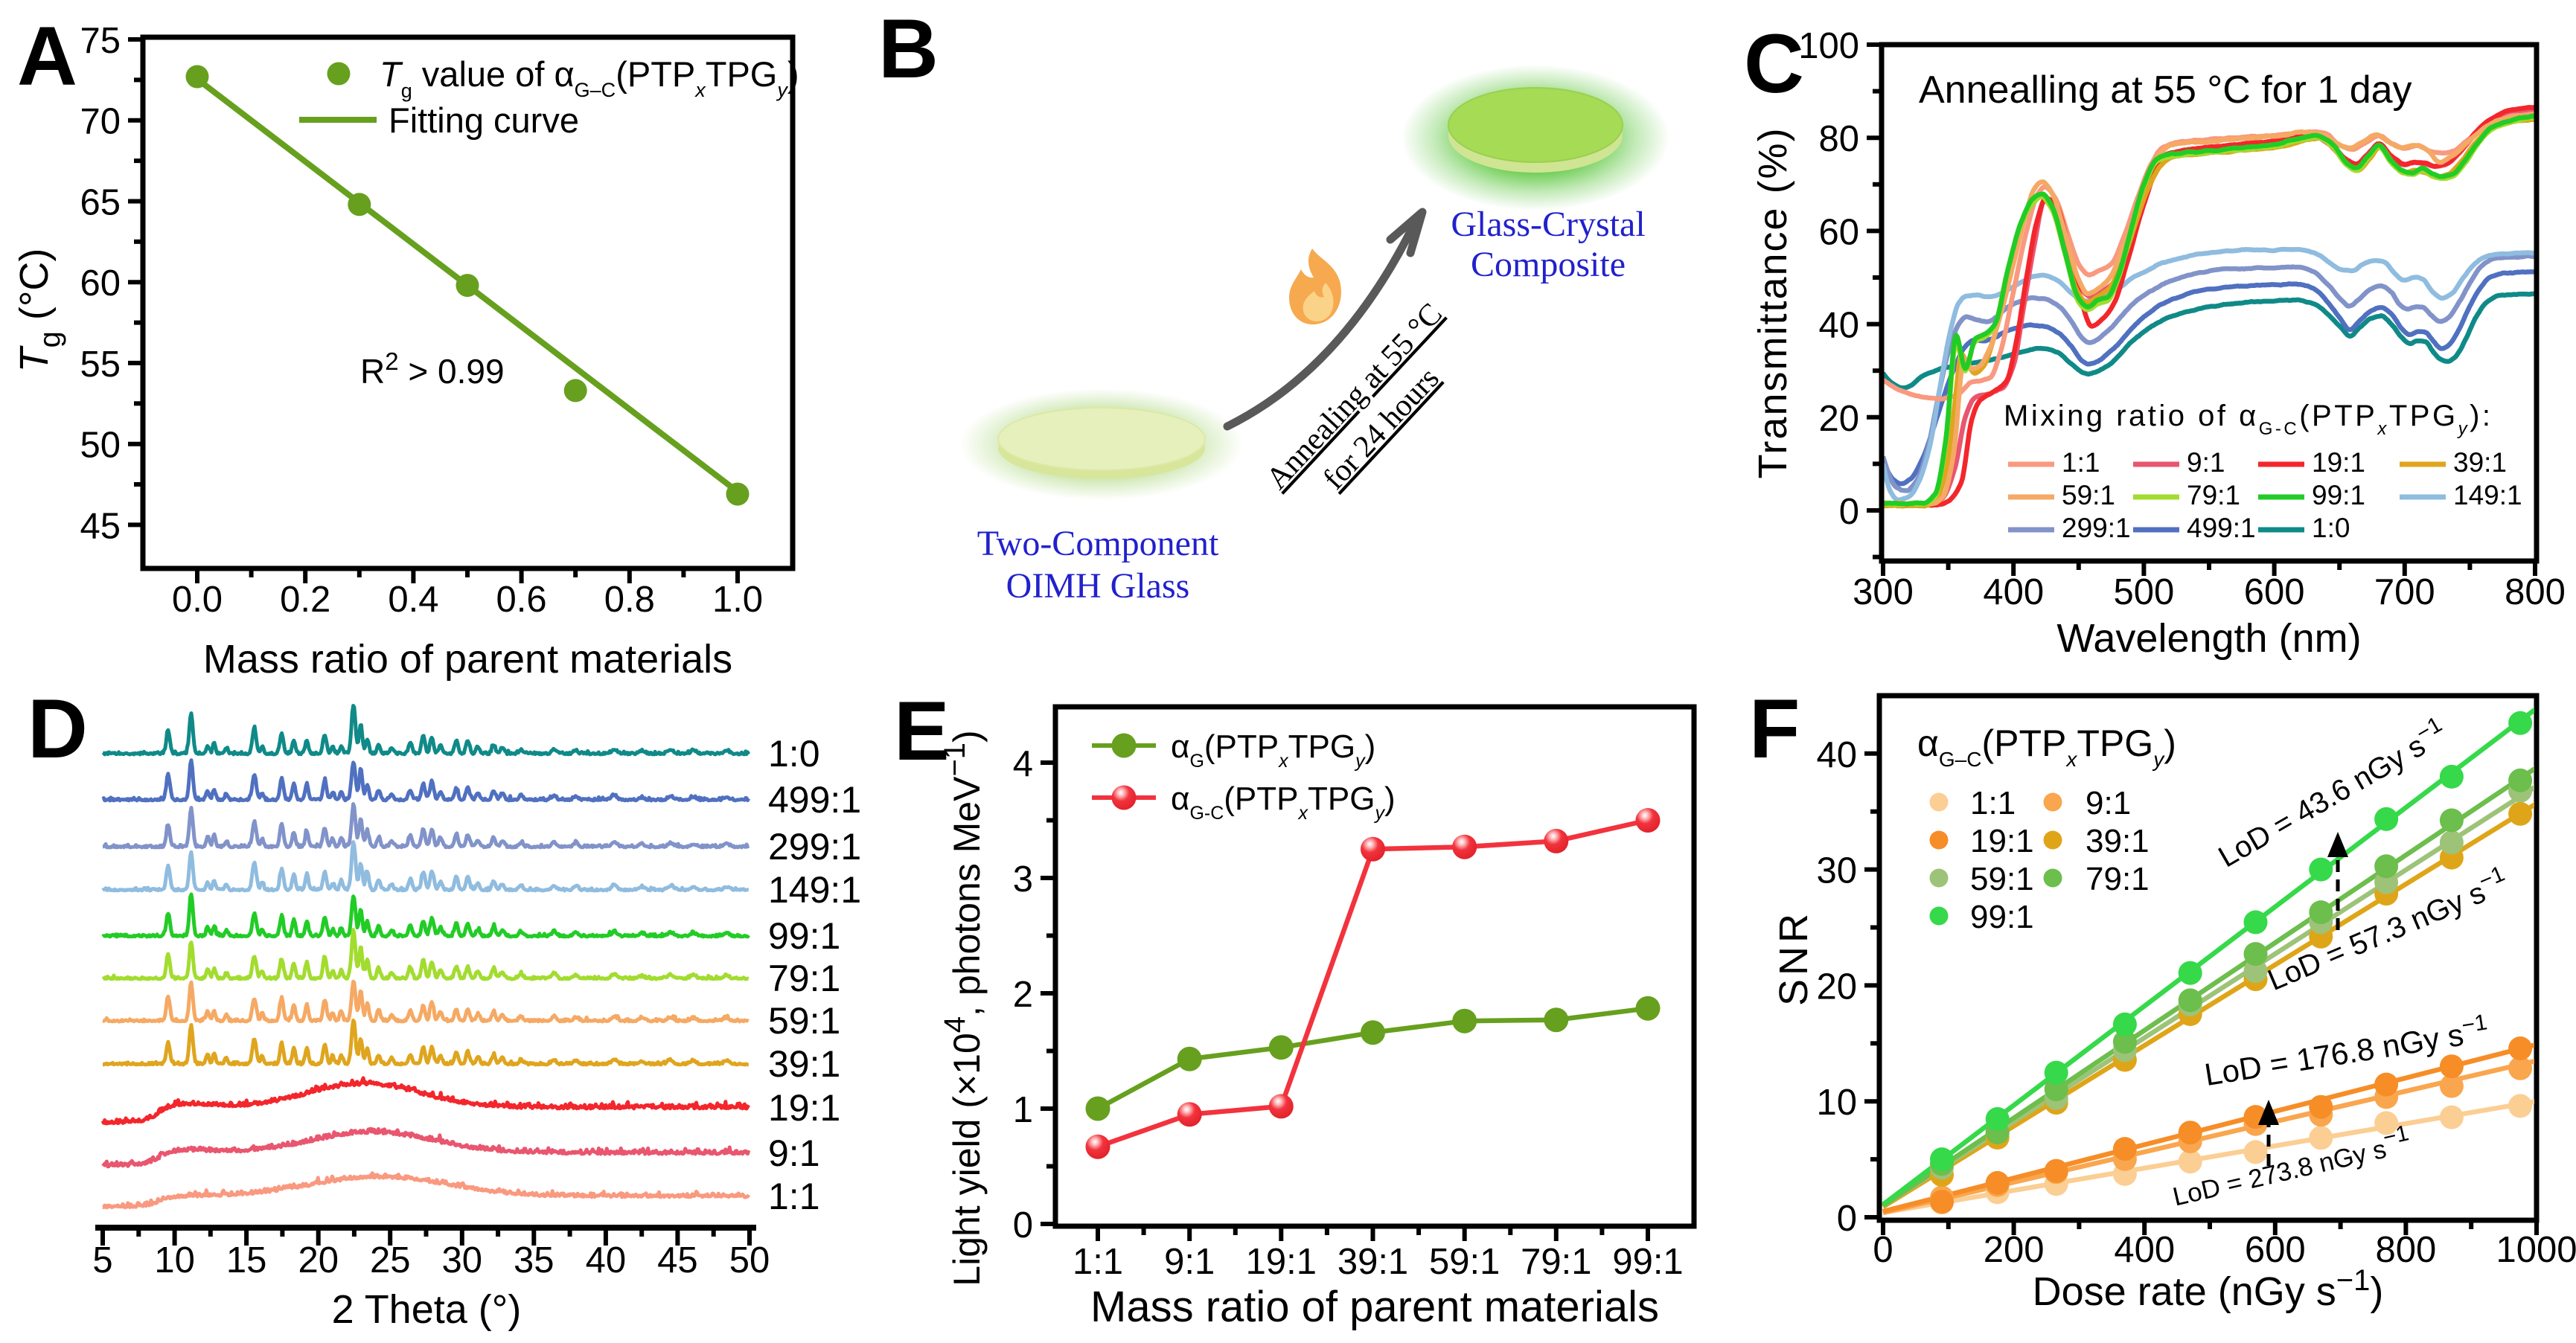 Image resolution: width=2576 pixels, height=1343 pixels. What do you see at coordinates (1773, 302) in the screenshot?
I see `svg-text: Transmittance (%)` at bounding box center [1773, 302].